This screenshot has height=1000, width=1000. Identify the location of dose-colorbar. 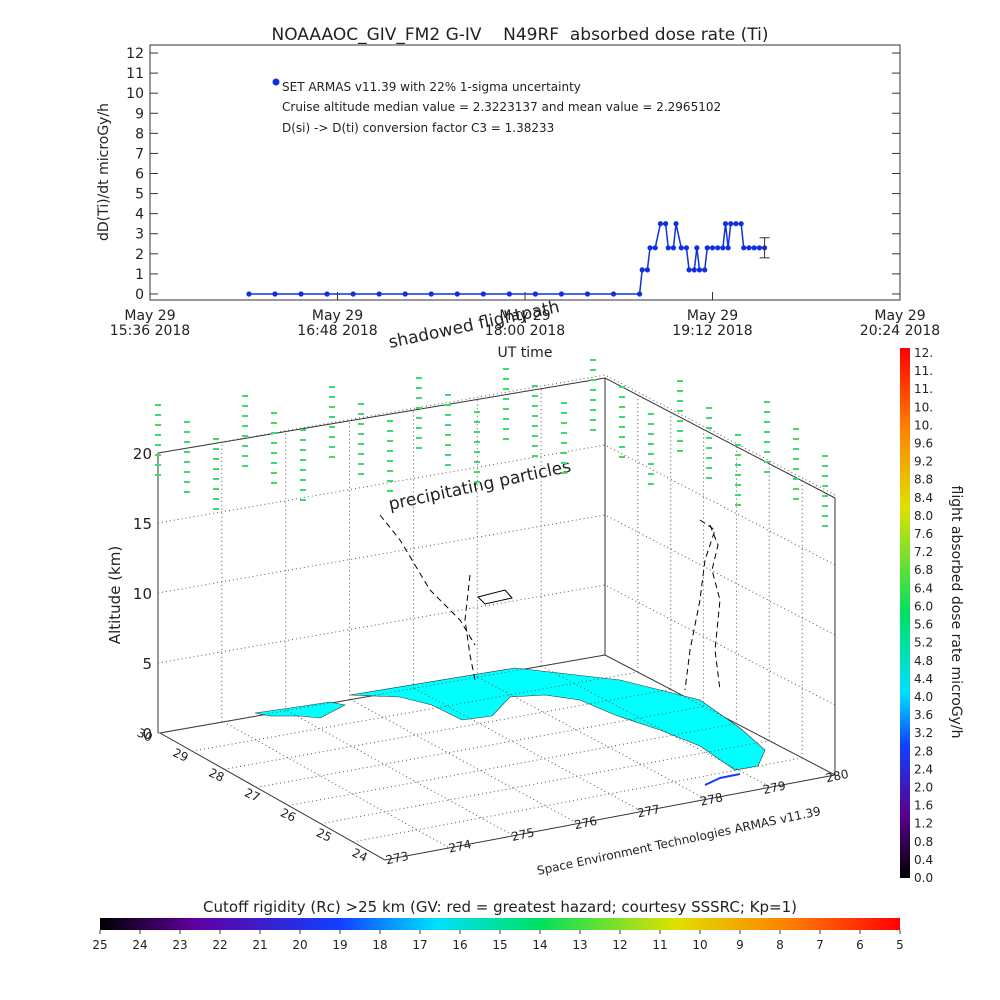
(905, 613).